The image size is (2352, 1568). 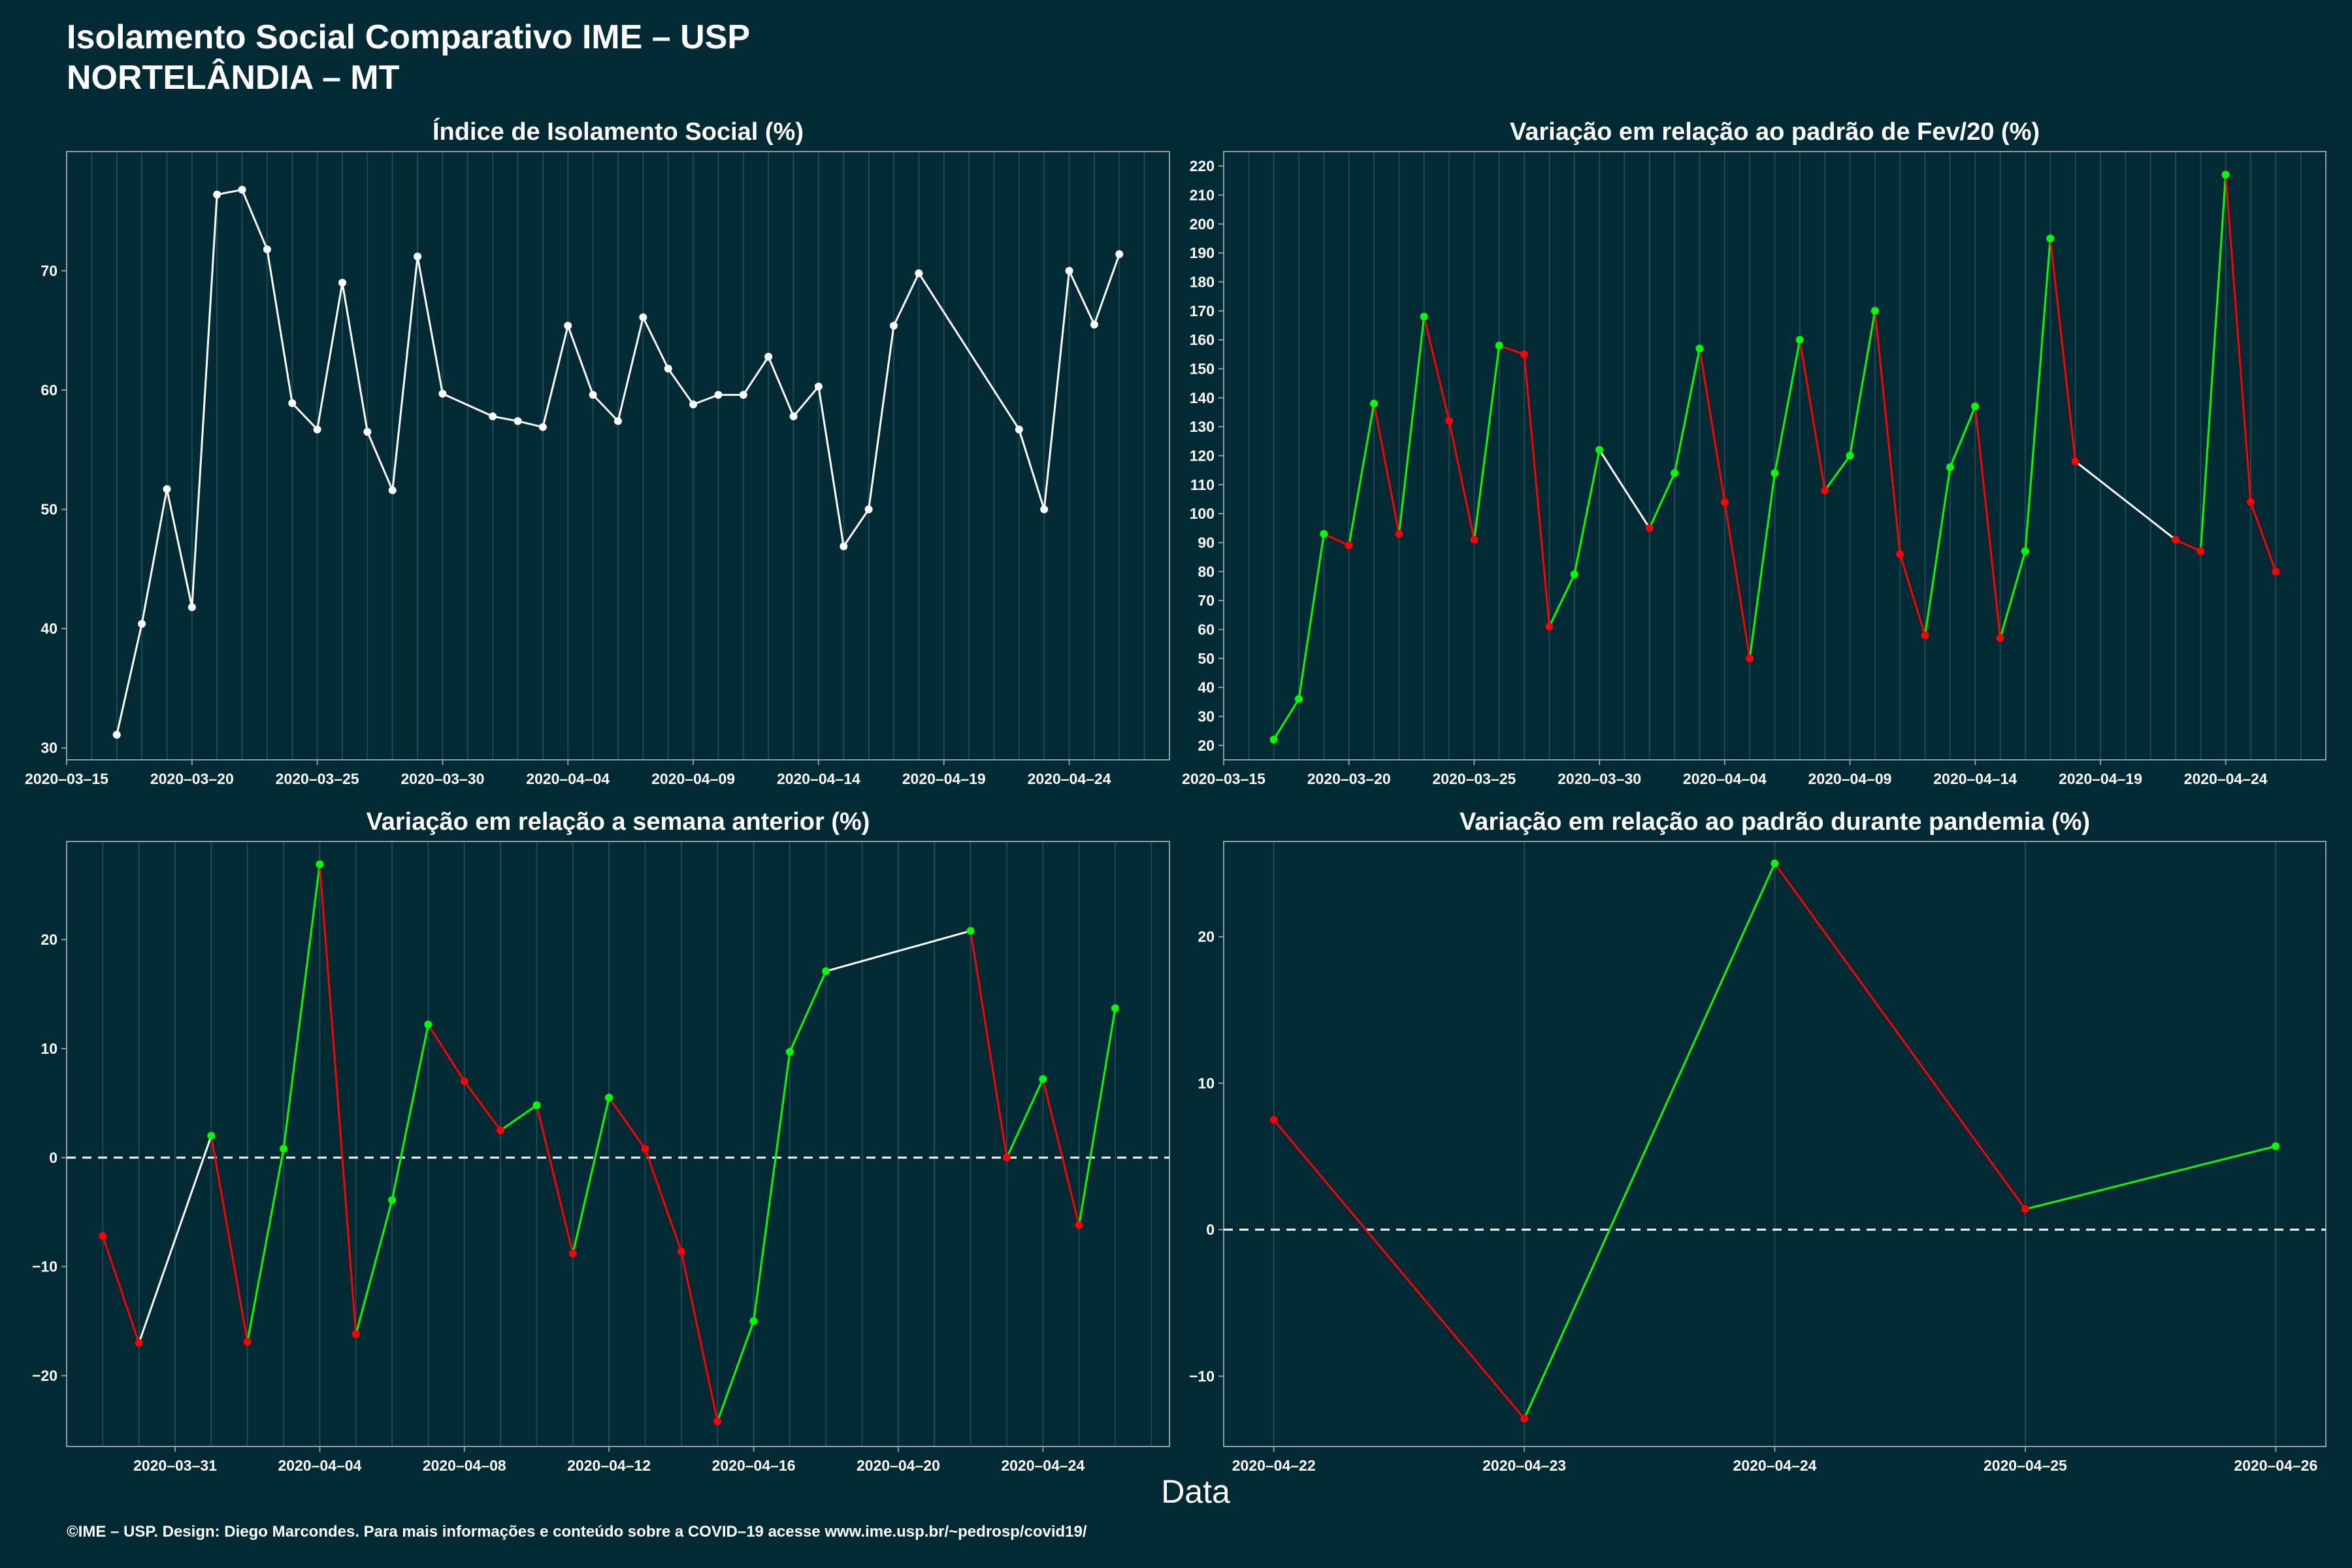 I want to click on y-tick-label: 120, so click(x=1202, y=456).